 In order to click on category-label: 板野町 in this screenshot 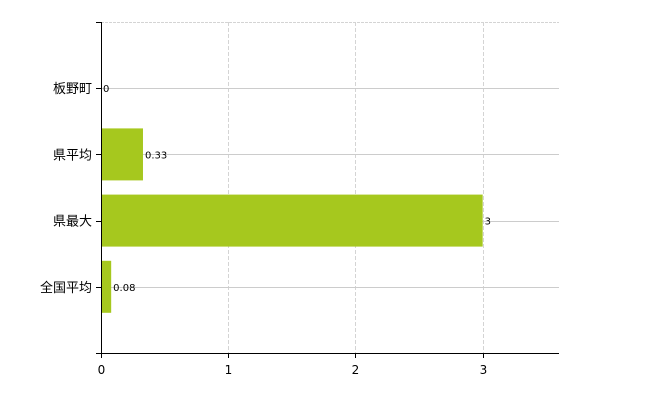, I will do `click(72, 89)`.